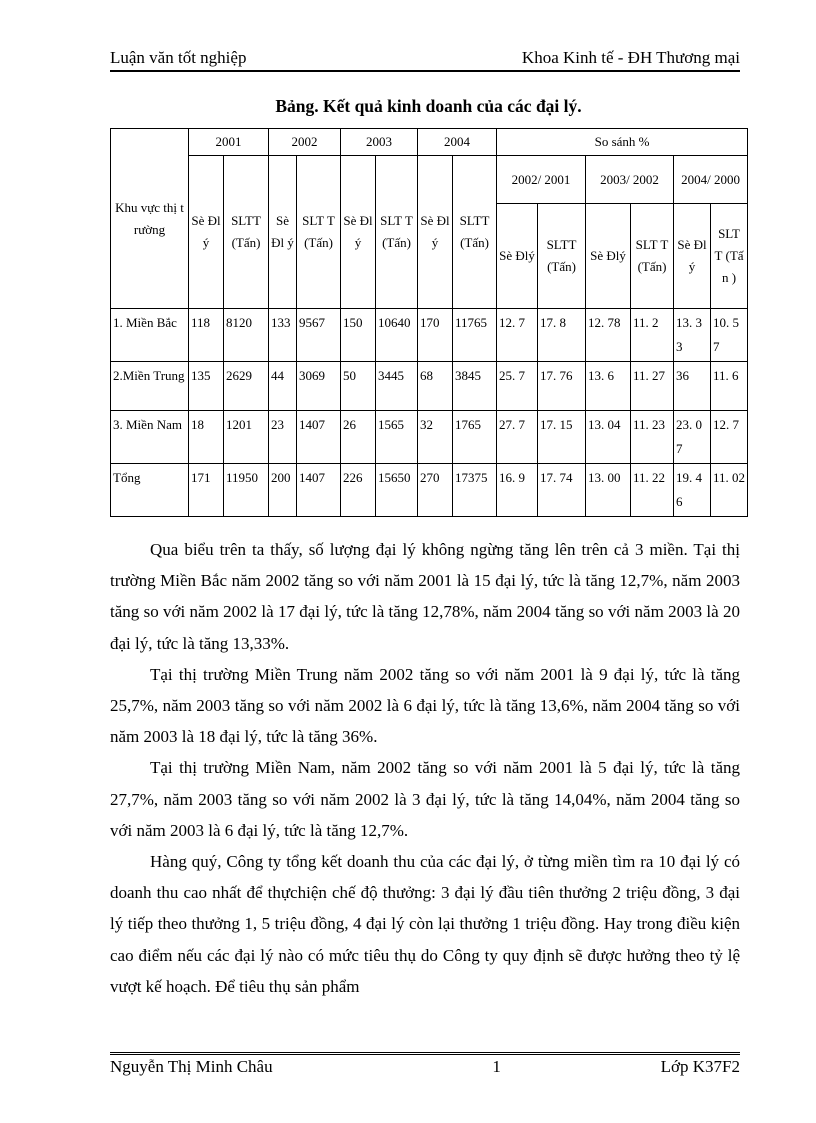 The image size is (816, 1123). I want to click on value-cell: 13. 6, so click(608, 386).